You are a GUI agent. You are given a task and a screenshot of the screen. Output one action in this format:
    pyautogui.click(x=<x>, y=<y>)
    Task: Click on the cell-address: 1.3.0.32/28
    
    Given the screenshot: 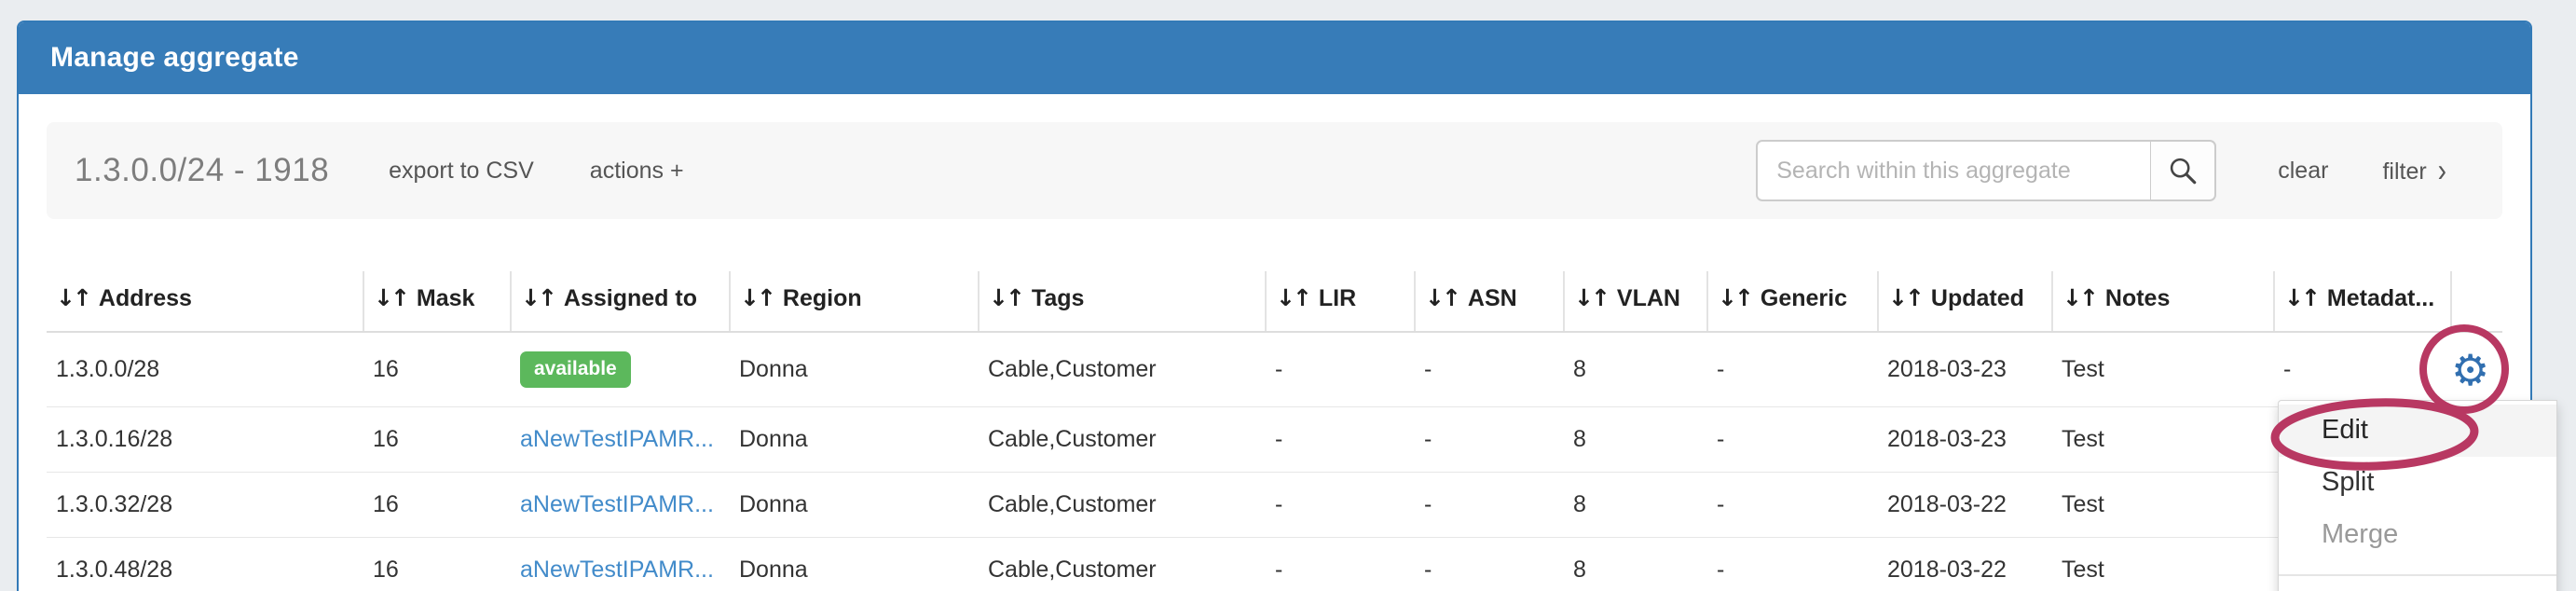 What is the action you would take?
    pyautogui.click(x=205, y=505)
    